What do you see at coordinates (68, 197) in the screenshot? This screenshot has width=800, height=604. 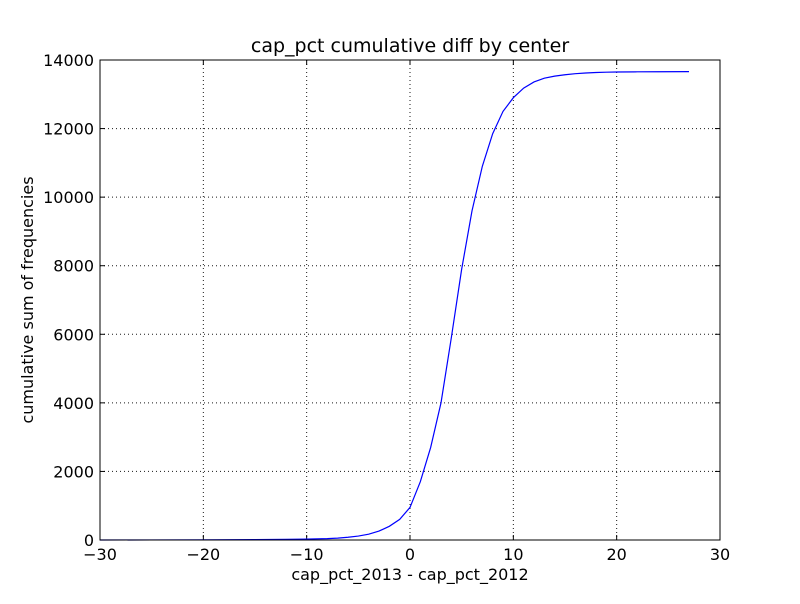 I see `y-tick-label: 10000` at bounding box center [68, 197].